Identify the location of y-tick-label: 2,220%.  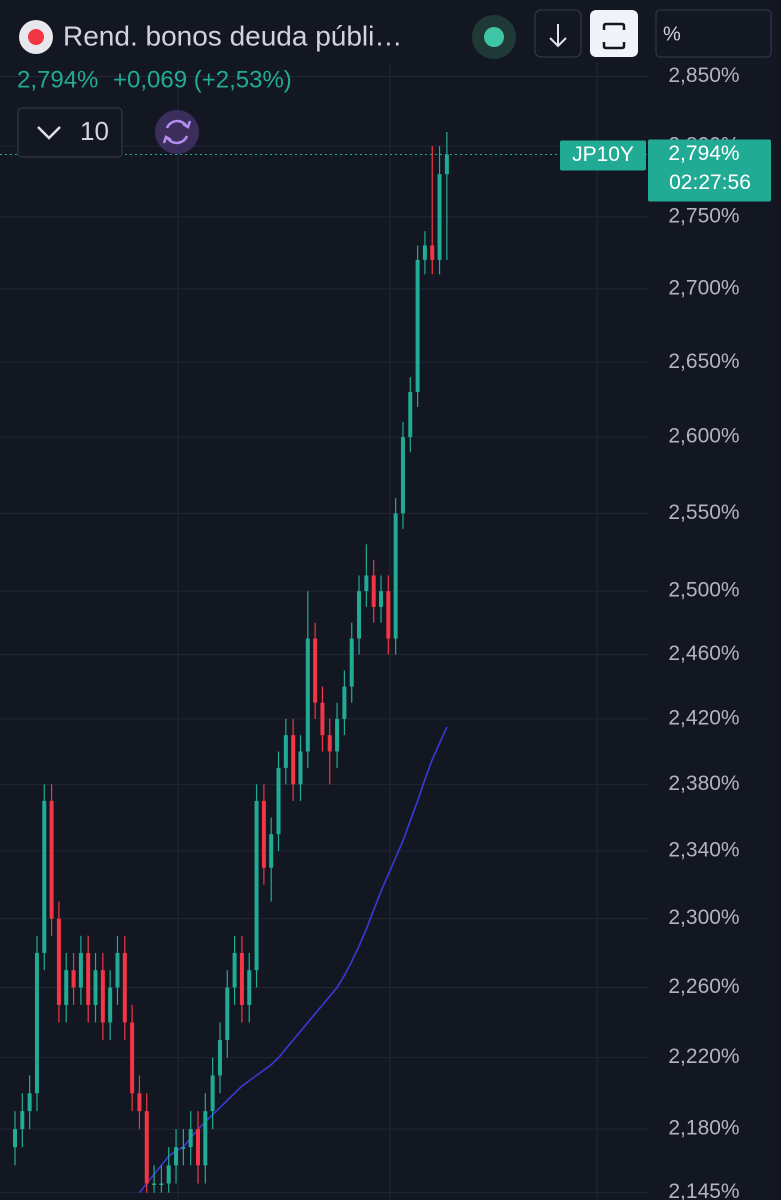
(703, 1056).